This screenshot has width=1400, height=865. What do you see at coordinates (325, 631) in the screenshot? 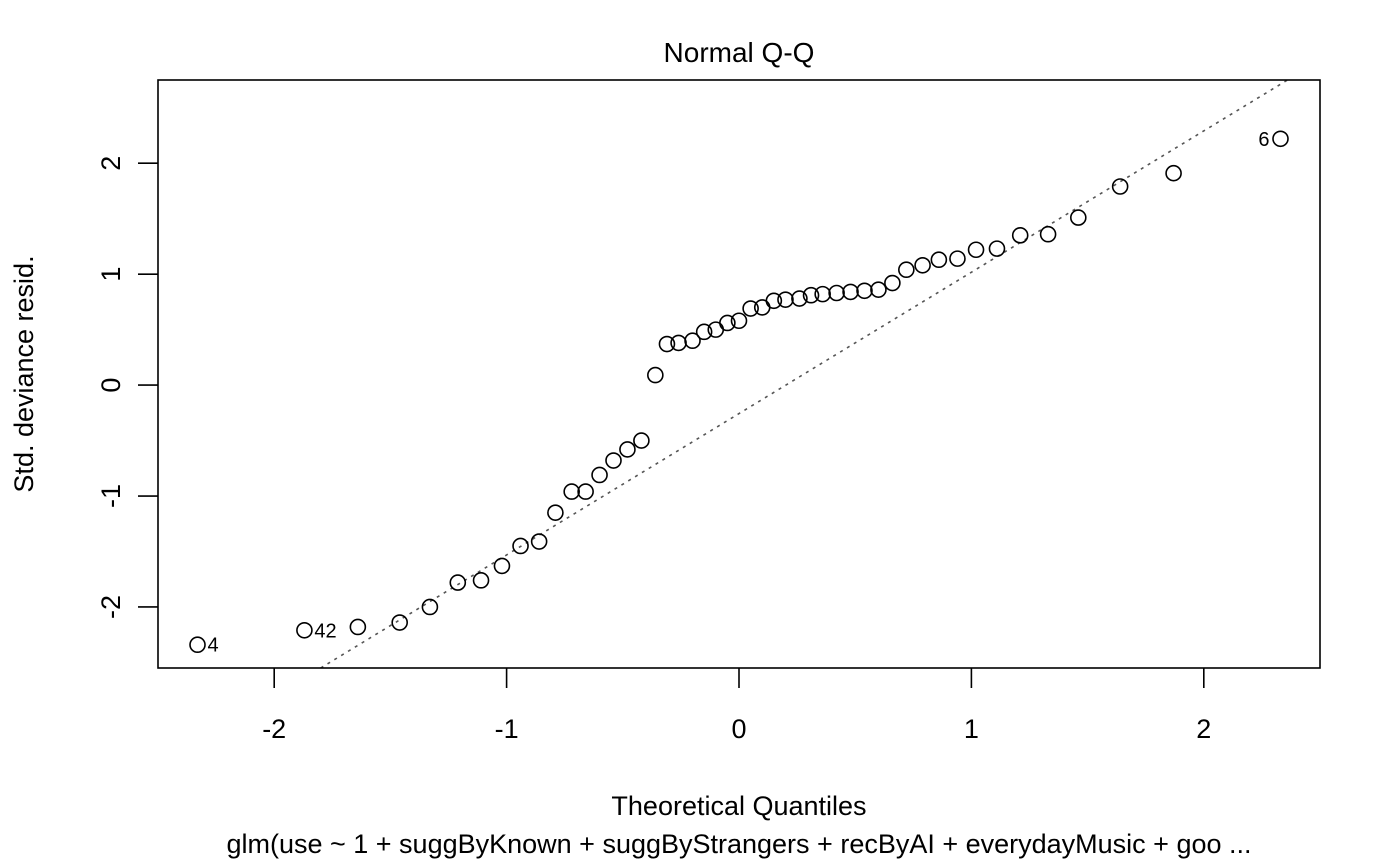
I see `point-label: 42` at bounding box center [325, 631].